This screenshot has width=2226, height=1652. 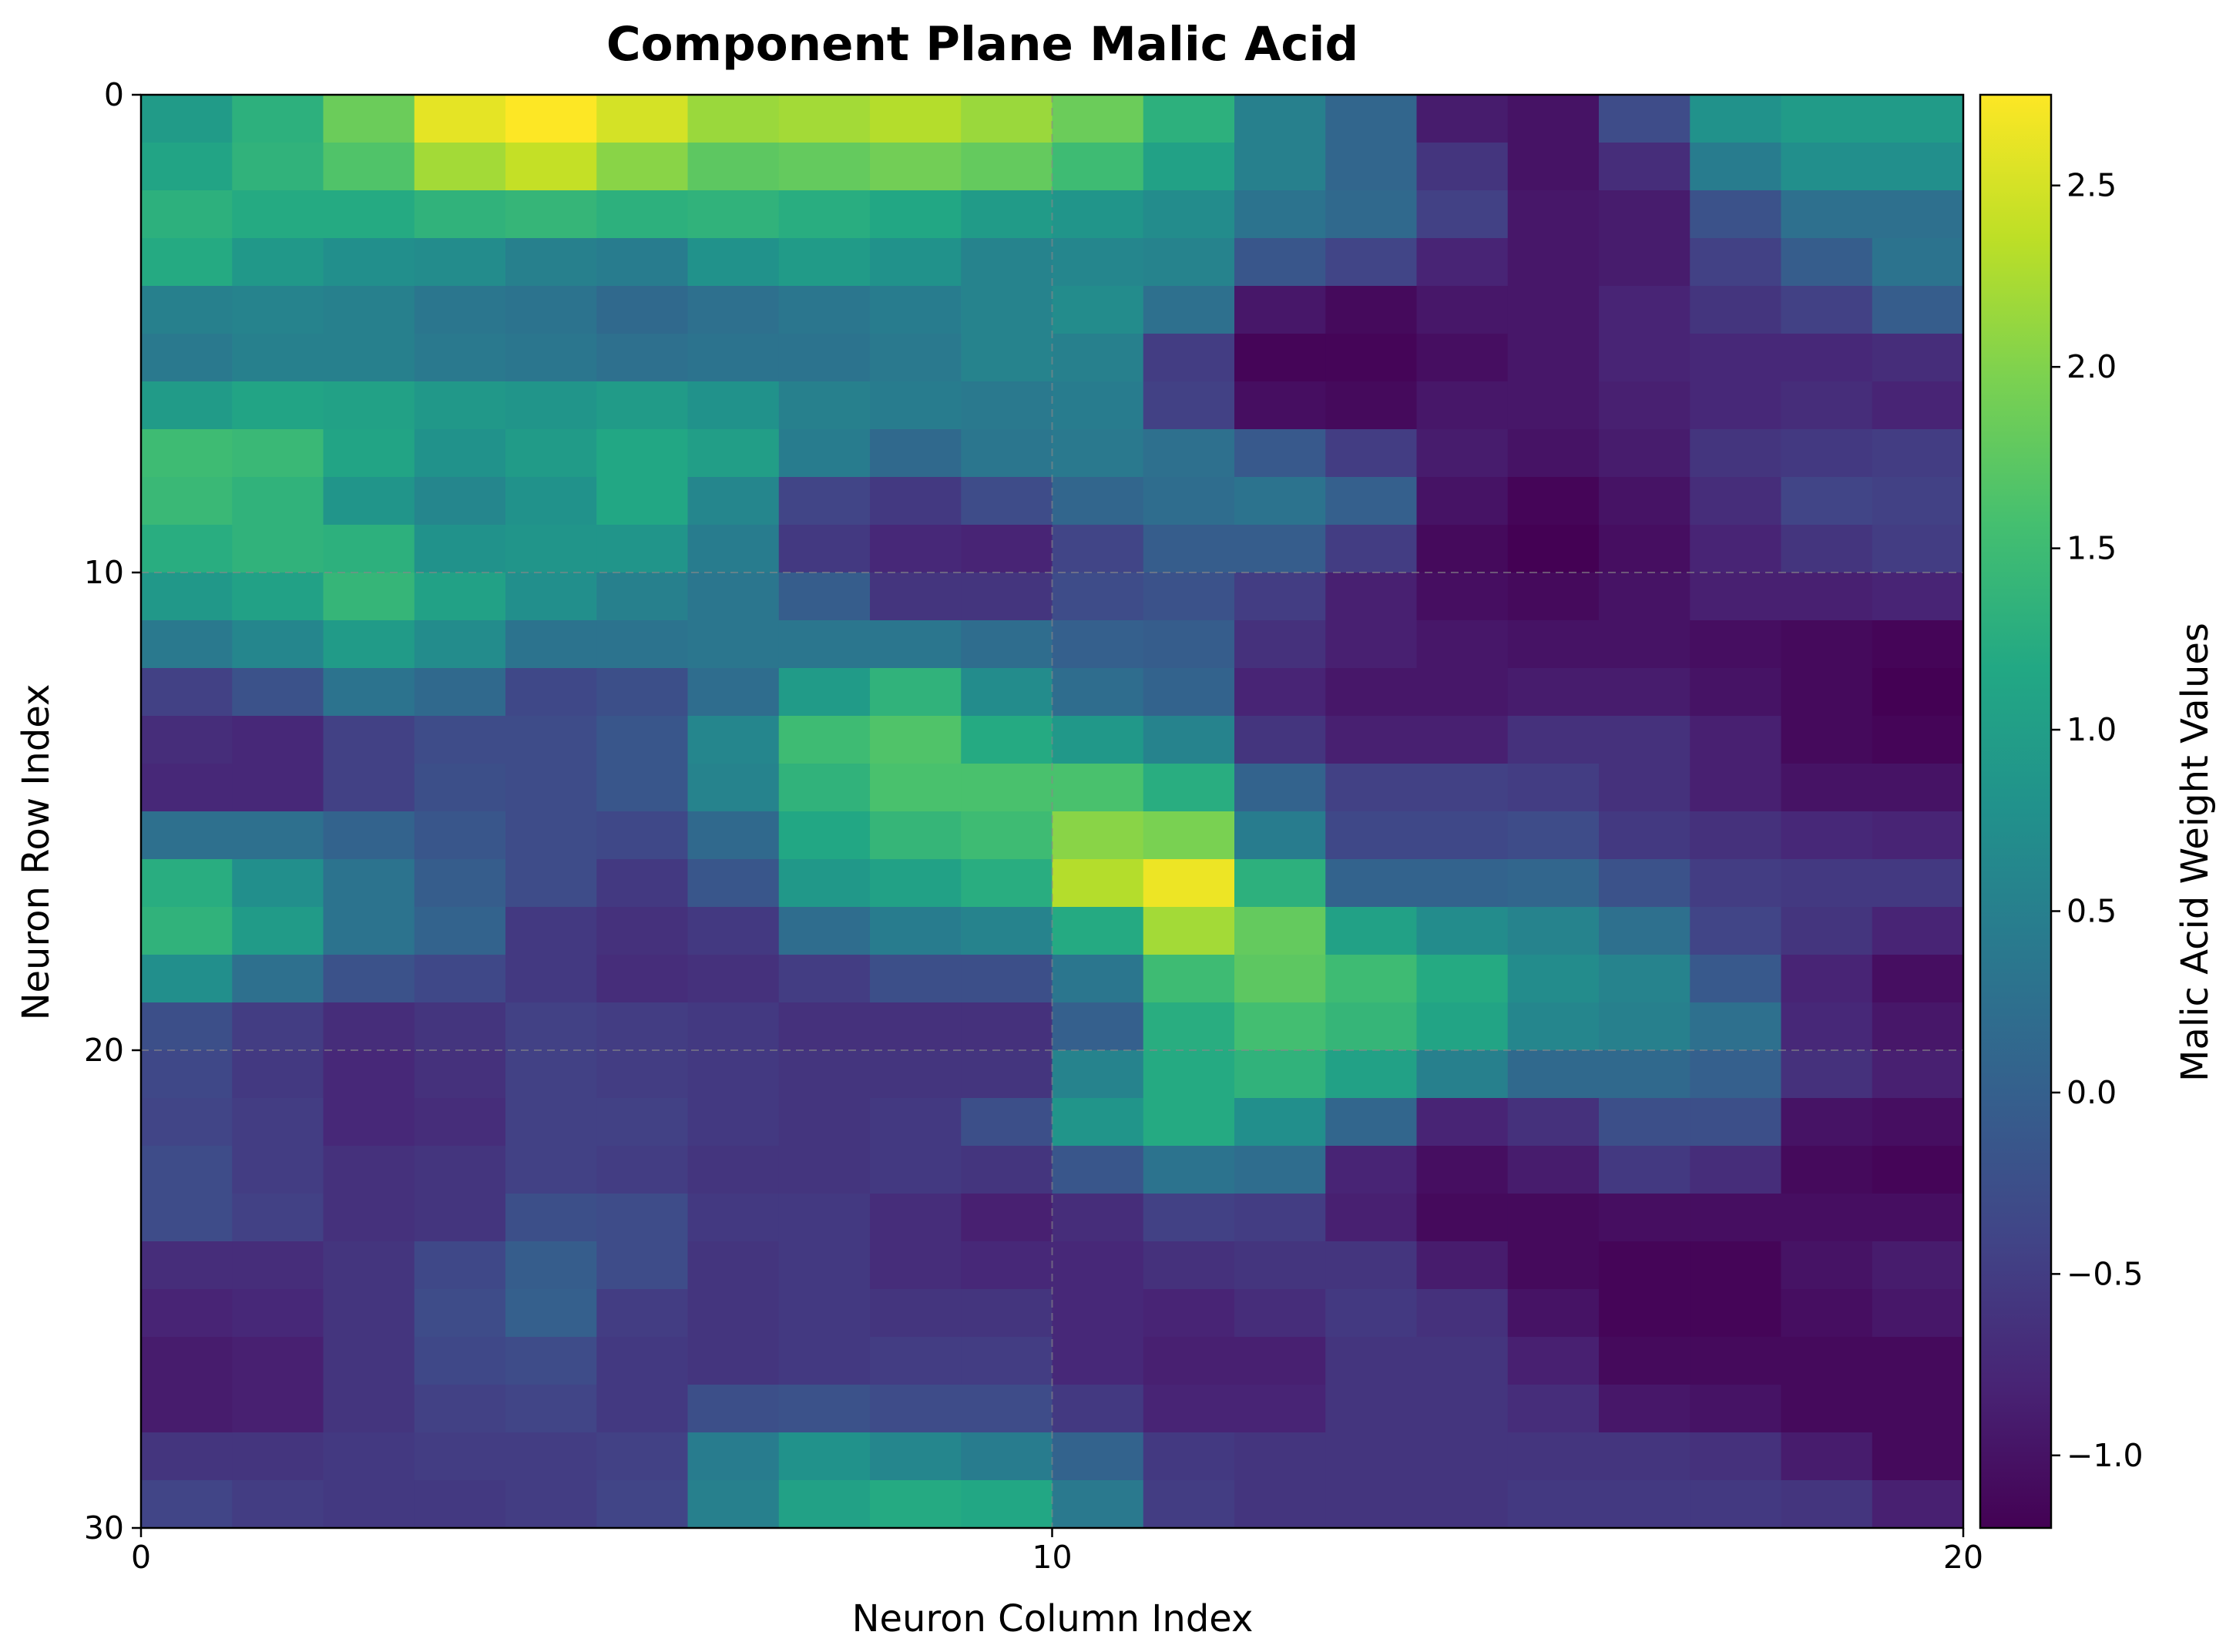 What do you see at coordinates (1052, 1557) in the screenshot?
I see `x-tick-label: 10` at bounding box center [1052, 1557].